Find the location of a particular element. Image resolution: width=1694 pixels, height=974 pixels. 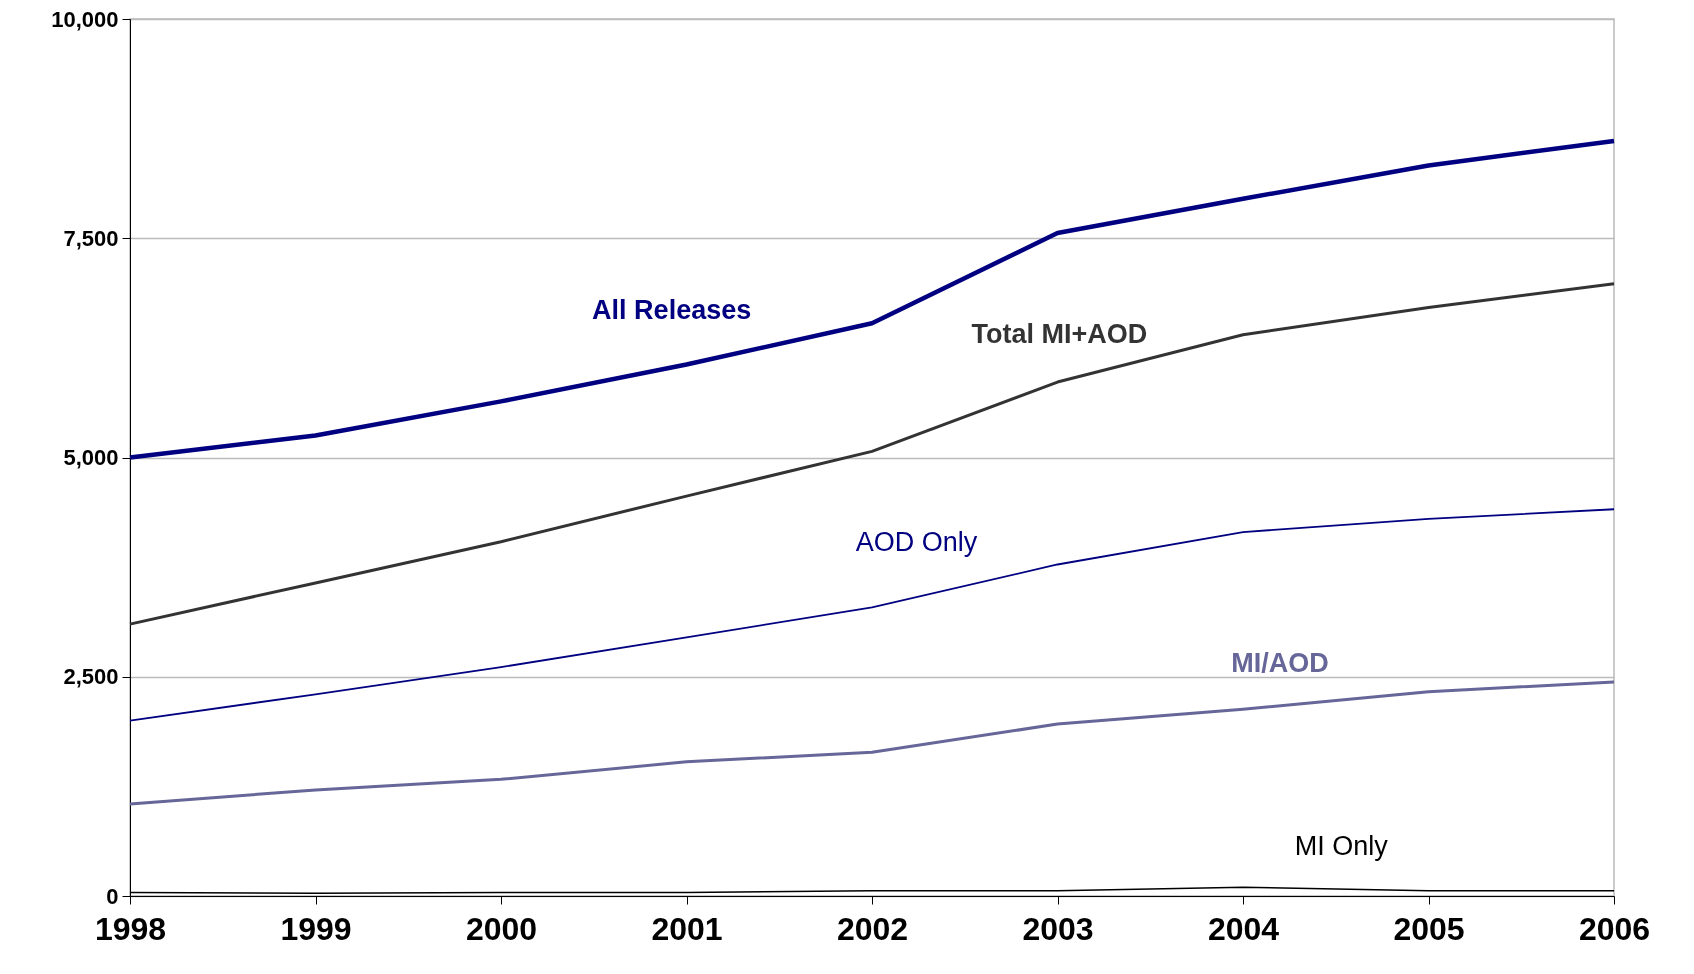

series-label: MI/AOD is located at coordinates (1280, 662).